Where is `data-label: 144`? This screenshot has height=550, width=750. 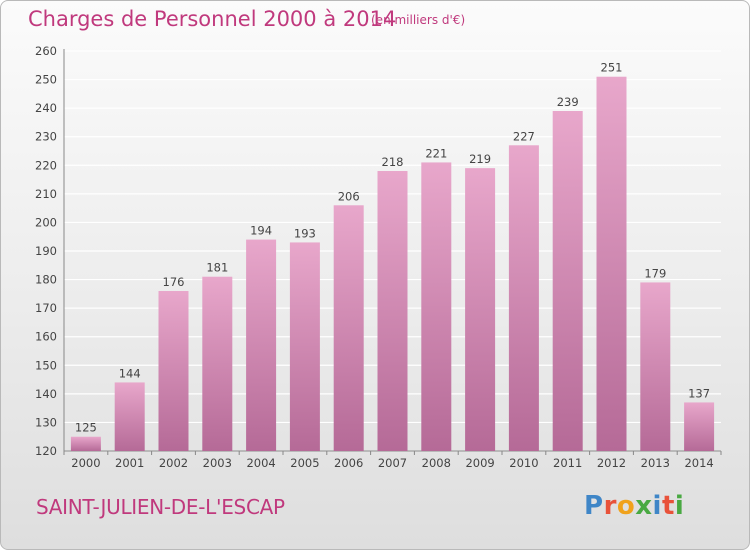
data-label: 144 is located at coordinates (130, 373).